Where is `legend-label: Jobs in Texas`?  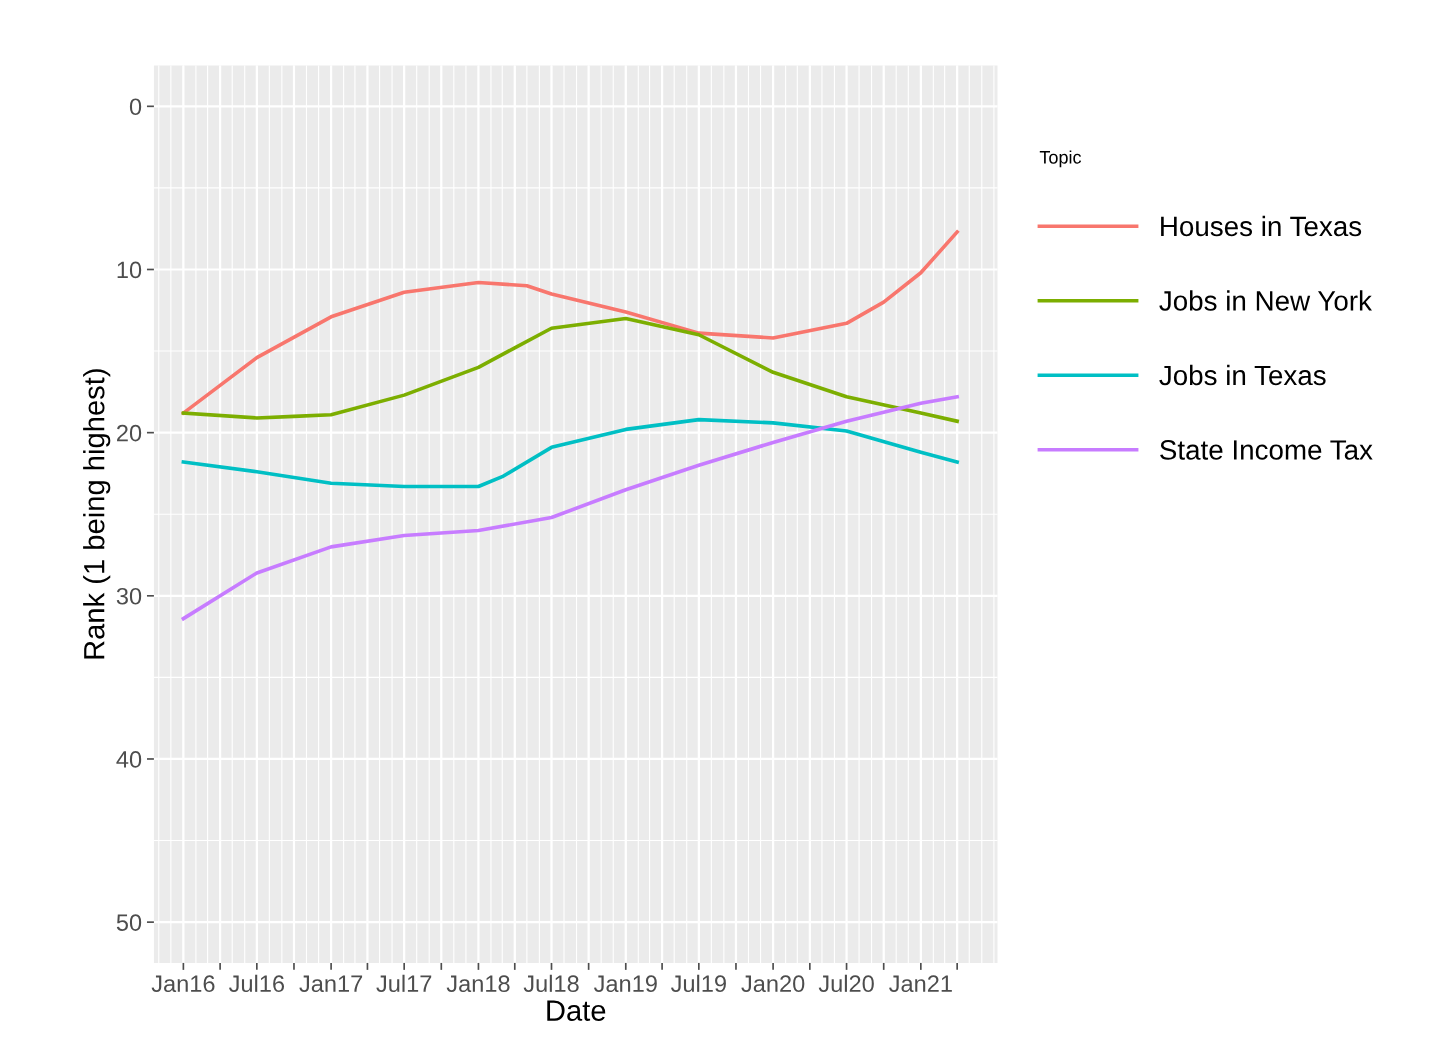
legend-label: Jobs in Texas is located at coordinates (1242, 375).